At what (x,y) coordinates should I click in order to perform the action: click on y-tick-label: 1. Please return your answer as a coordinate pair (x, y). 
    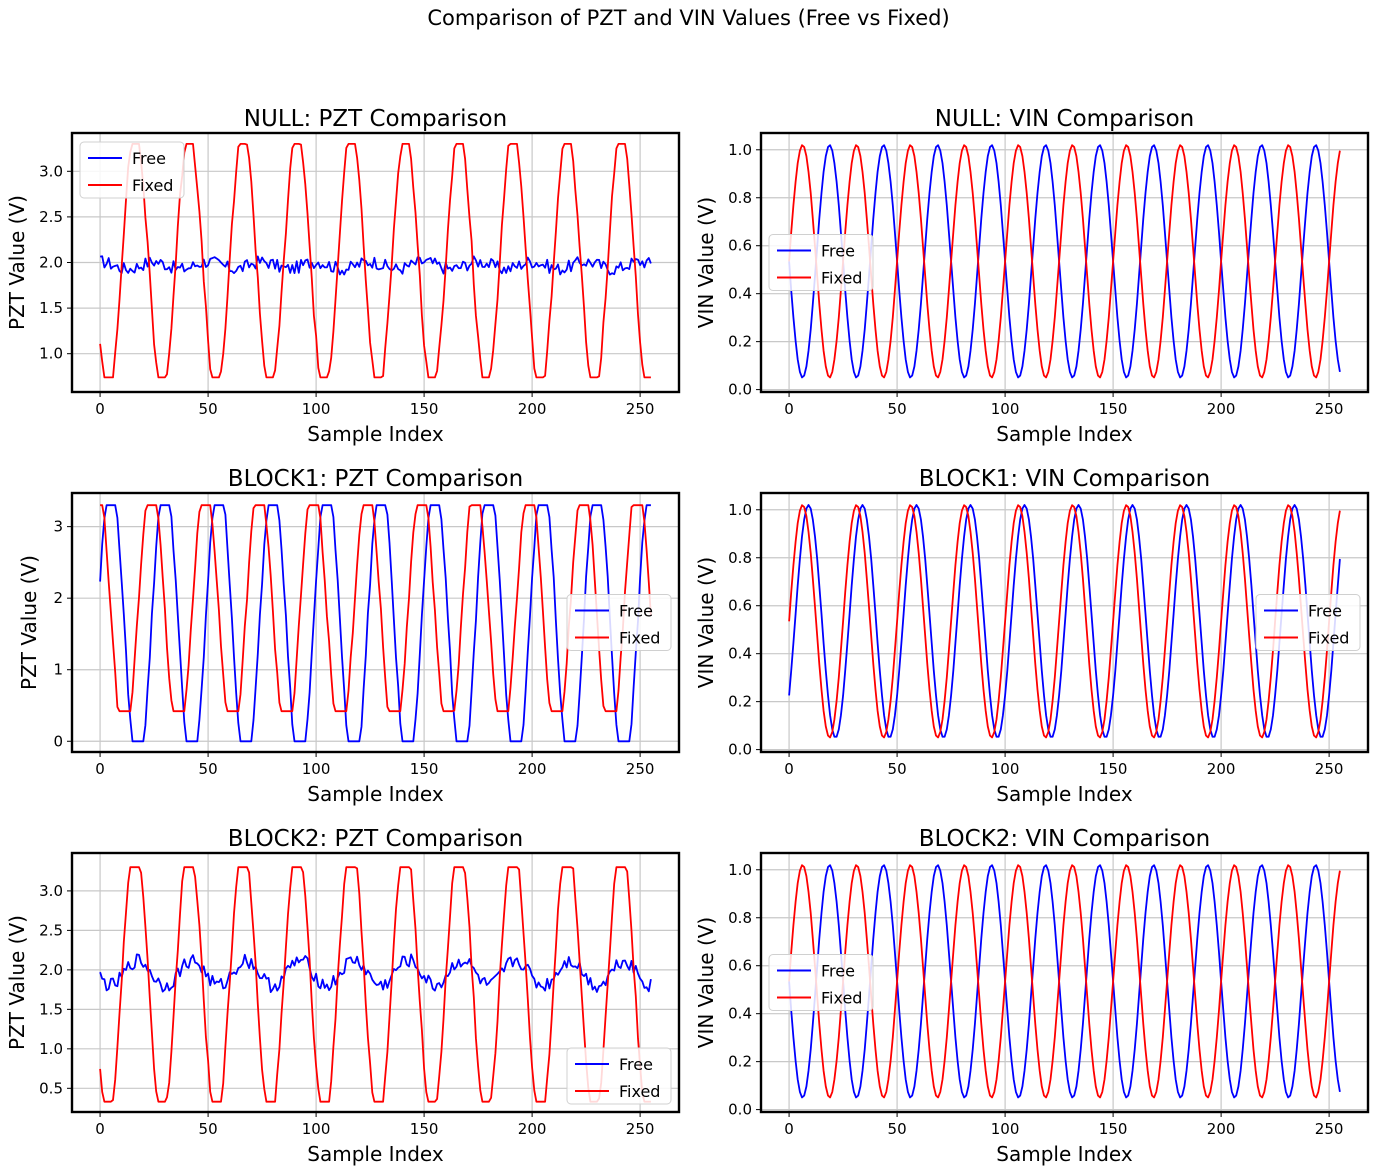
    Looking at the image, I should click on (58, 670).